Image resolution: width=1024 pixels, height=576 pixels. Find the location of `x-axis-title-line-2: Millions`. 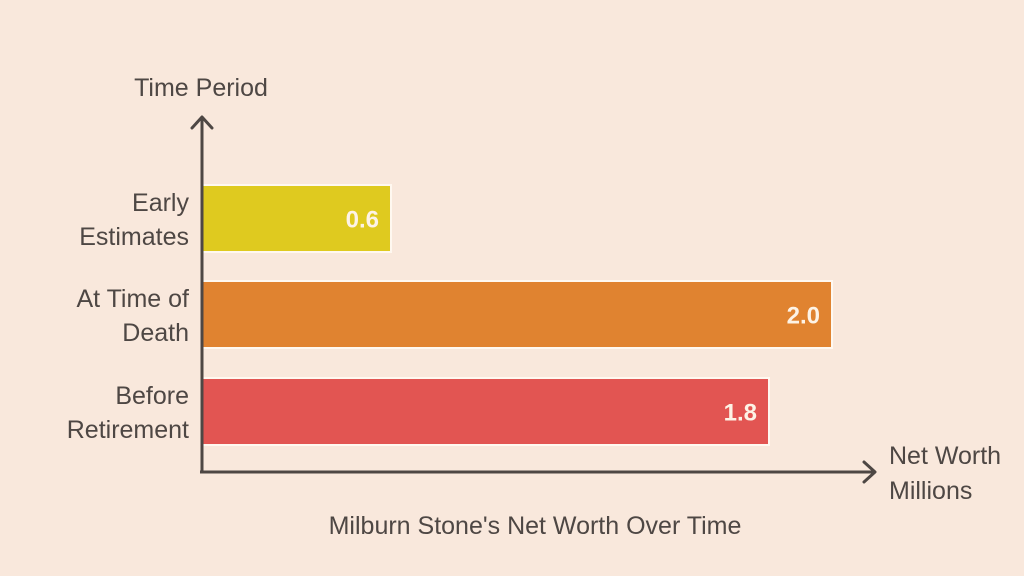

x-axis-title-line-2: Millions is located at coordinates (930, 491).